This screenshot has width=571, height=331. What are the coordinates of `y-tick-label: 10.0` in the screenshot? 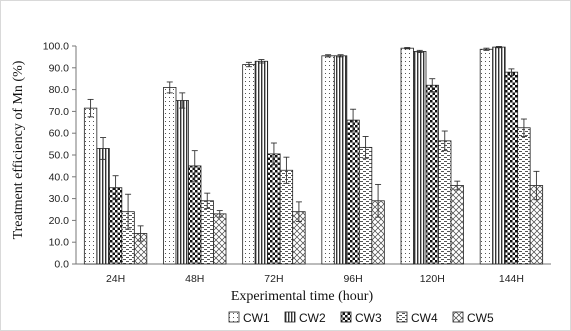 It's located at (59, 243).